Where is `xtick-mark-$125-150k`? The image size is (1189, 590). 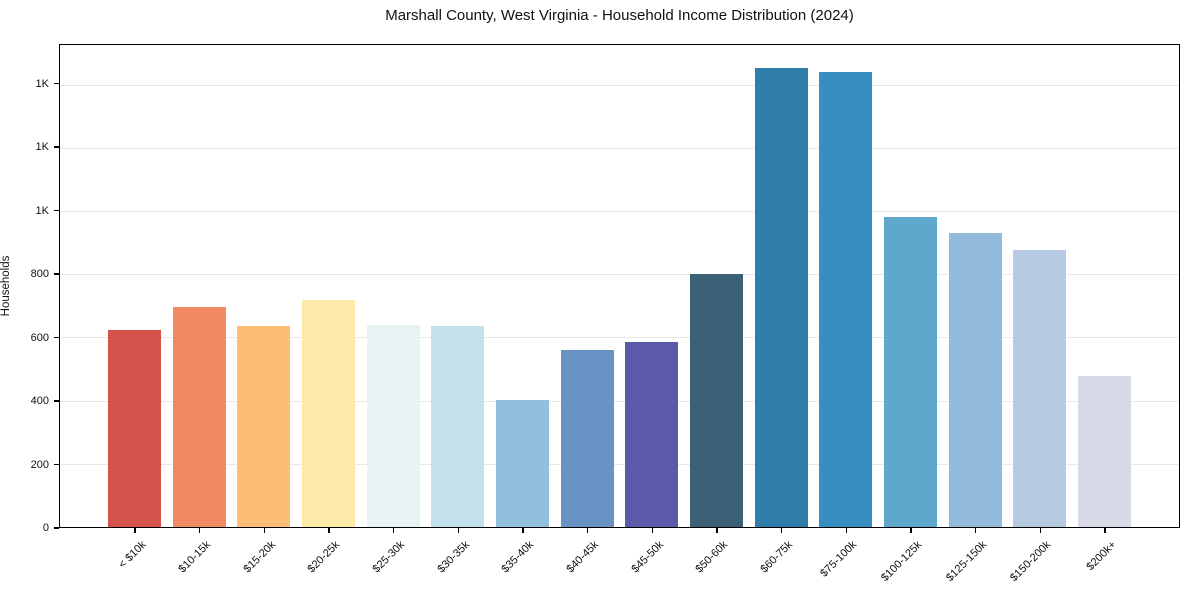 xtick-mark-$125-150k is located at coordinates (975, 530).